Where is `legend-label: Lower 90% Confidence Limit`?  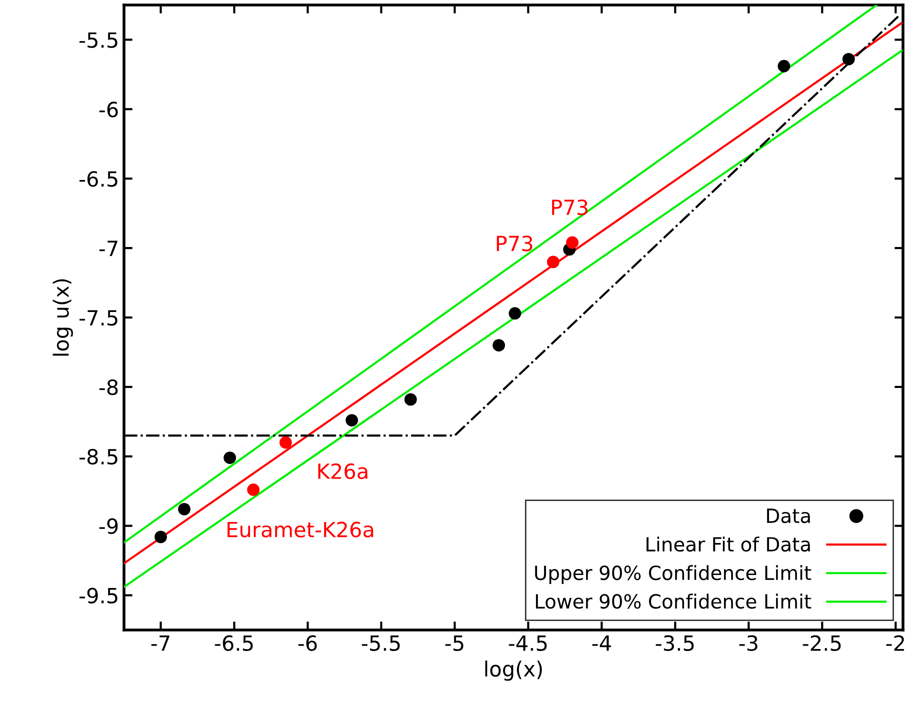 legend-label: Lower 90% Confidence Limit is located at coordinates (674, 601).